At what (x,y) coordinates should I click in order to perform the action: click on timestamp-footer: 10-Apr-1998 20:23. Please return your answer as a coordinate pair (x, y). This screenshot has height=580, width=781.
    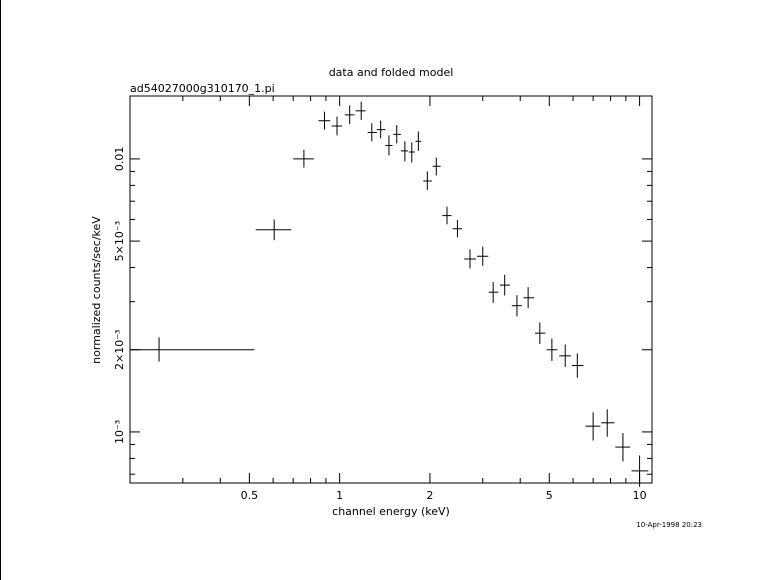
    Looking at the image, I should click on (669, 525).